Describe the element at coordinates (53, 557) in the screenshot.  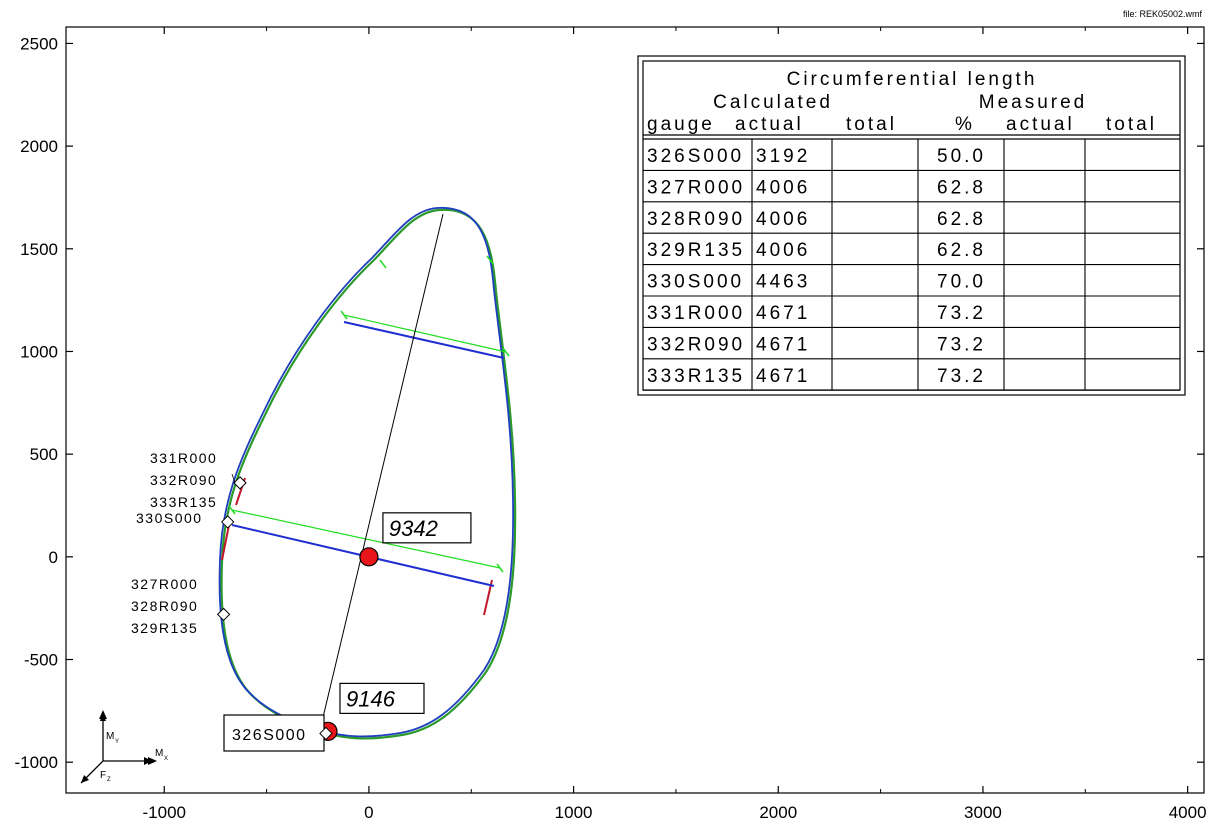
I see `y-tick-label: 0` at that location.